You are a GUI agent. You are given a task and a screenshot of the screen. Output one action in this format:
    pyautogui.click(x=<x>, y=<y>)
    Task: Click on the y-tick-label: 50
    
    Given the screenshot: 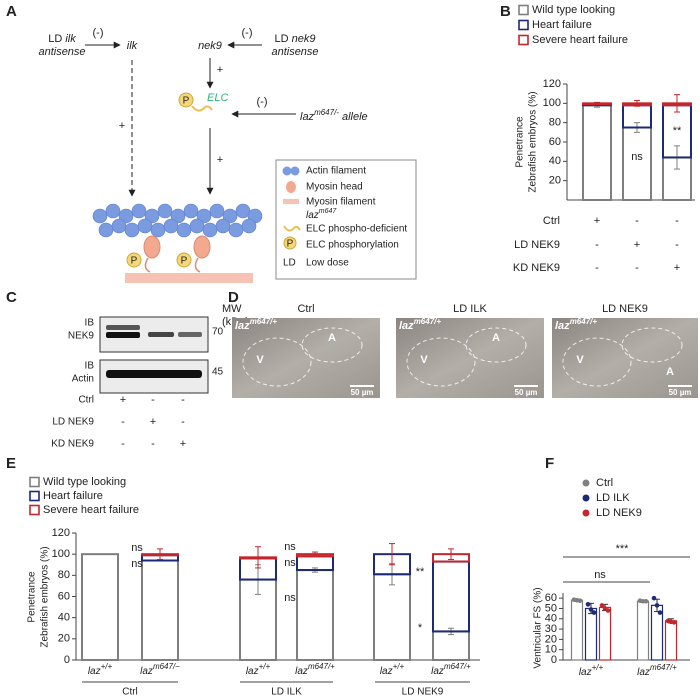 What is the action you would take?
    pyautogui.click(x=551, y=608)
    